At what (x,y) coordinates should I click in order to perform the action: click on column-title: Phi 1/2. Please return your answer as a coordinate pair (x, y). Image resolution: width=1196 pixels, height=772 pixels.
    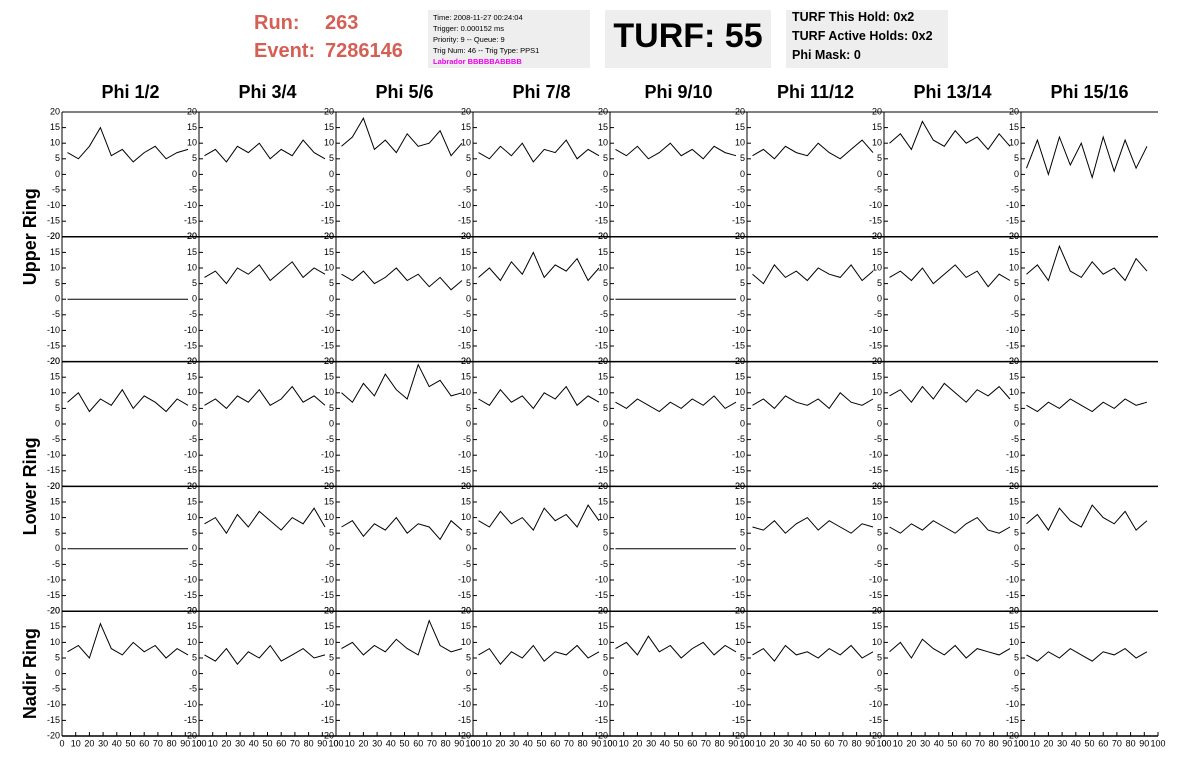
    Looking at the image, I should click on (130, 92).